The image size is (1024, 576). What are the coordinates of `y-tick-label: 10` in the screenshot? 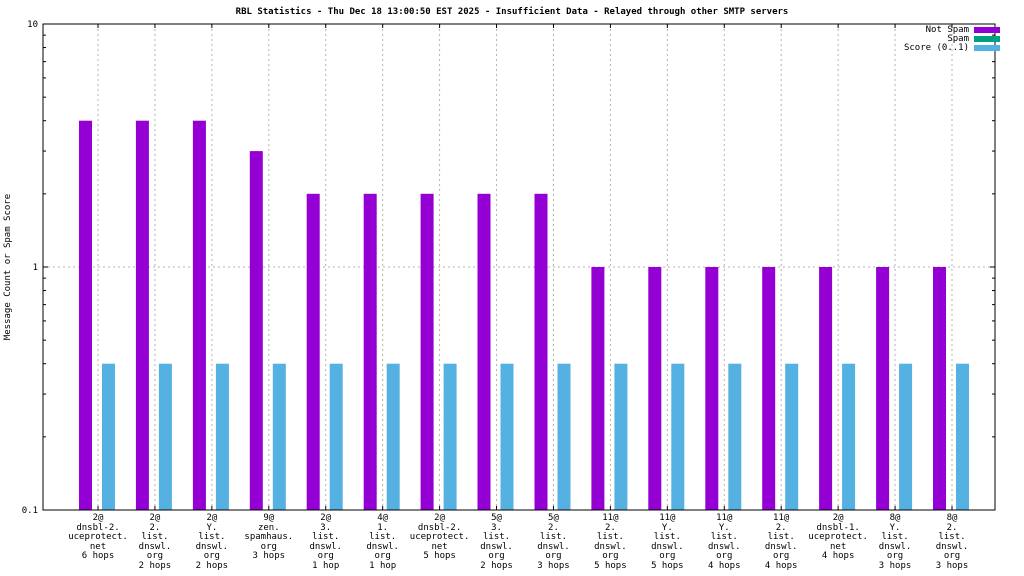 It's located at (32, 25).